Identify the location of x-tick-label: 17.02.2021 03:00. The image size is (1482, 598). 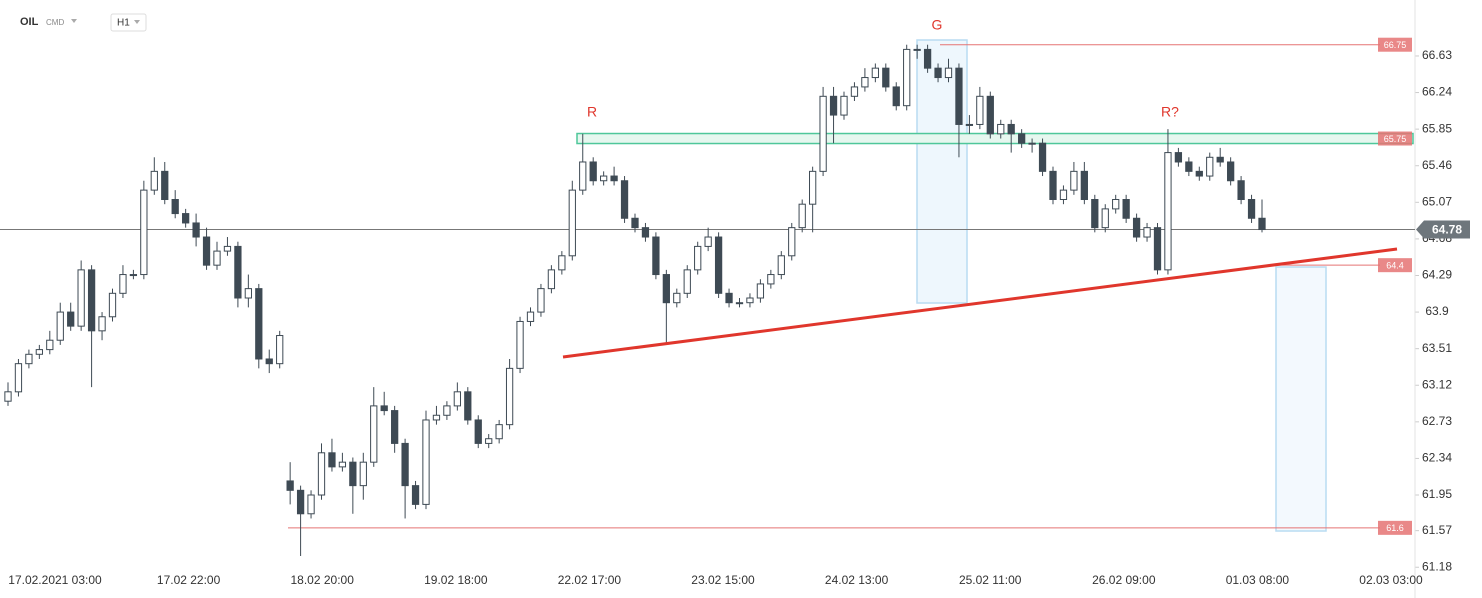
(55, 580).